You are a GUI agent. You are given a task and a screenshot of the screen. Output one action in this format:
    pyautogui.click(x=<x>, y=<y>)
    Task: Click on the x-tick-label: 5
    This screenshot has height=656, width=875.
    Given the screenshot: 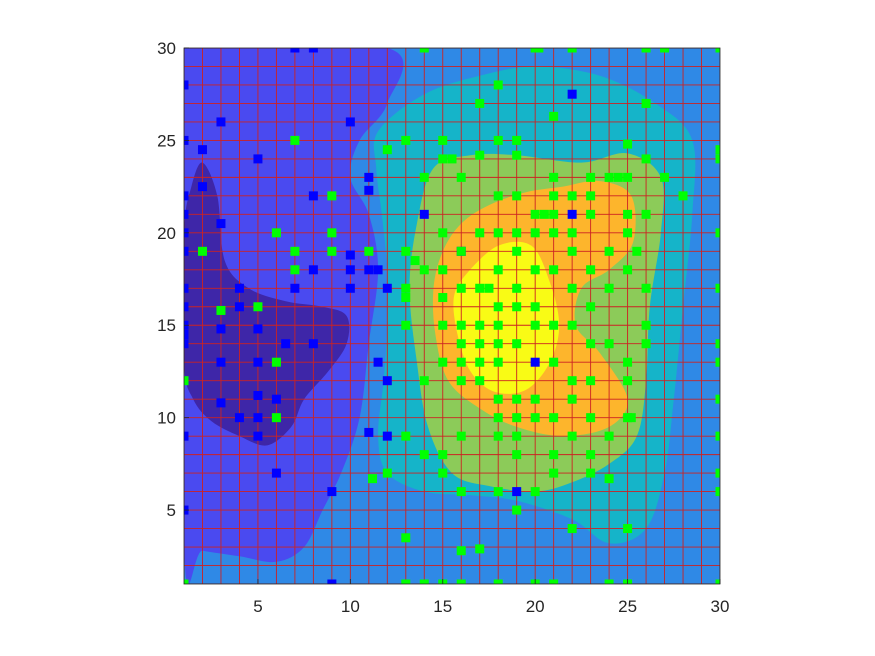 What is the action you would take?
    pyautogui.click(x=257, y=606)
    